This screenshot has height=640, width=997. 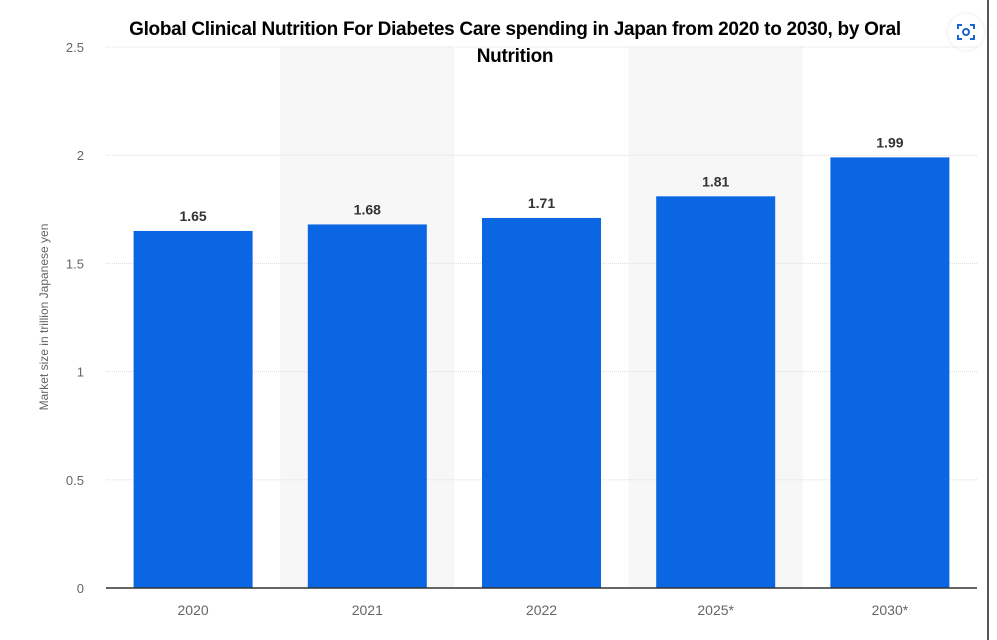 What do you see at coordinates (80, 155) in the screenshot?
I see `y-tick-label: 2` at bounding box center [80, 155].